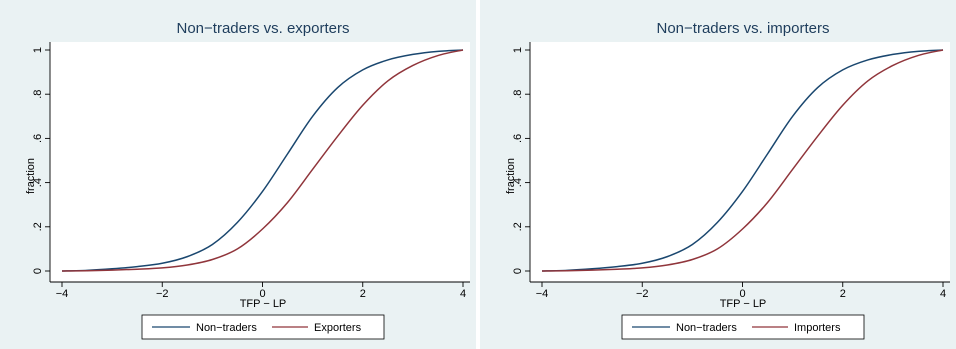 Image resolution: width=956 pixels, height=349 pixels. What do you see at coordinates (263, 327) in the screenshot?
I see `legend: Non−traders Exporters` at bounding box center [263, 327].